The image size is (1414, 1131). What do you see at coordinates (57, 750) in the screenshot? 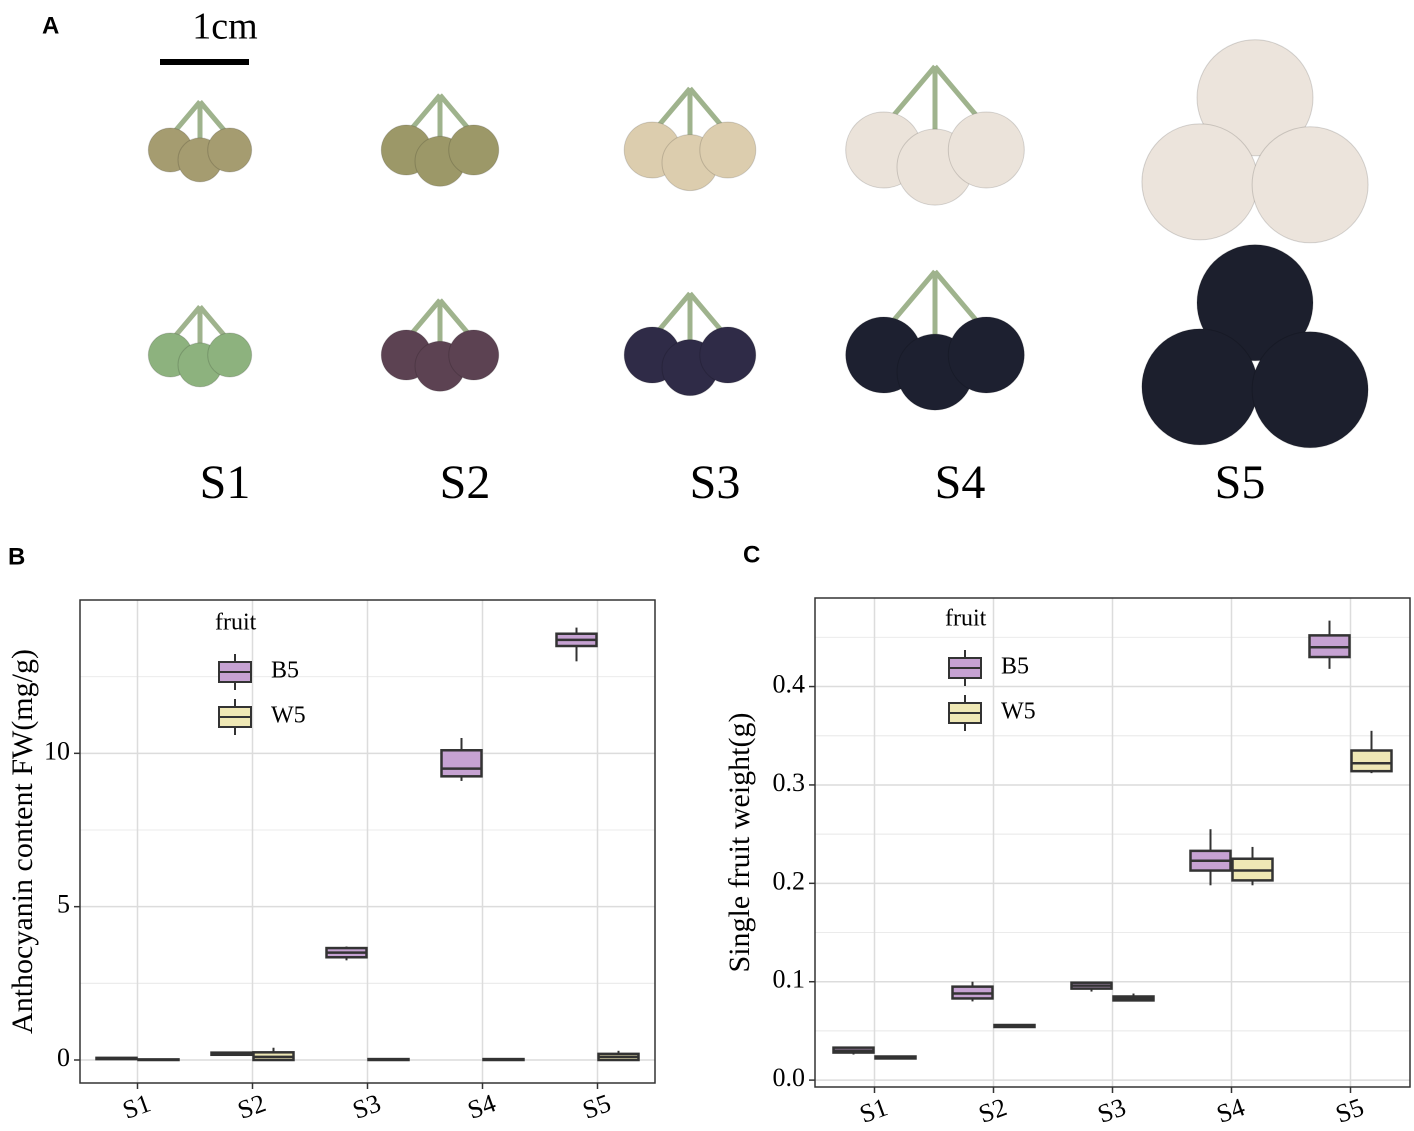
I see `y-tick-label: 10` at bounding box center [57, 750].